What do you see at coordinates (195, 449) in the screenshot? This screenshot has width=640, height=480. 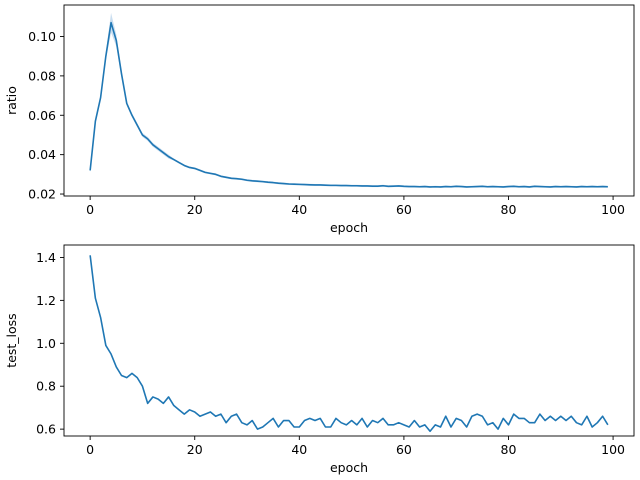 I see `chart2-x-tick-label: 20` at bounding box center [195, 449].